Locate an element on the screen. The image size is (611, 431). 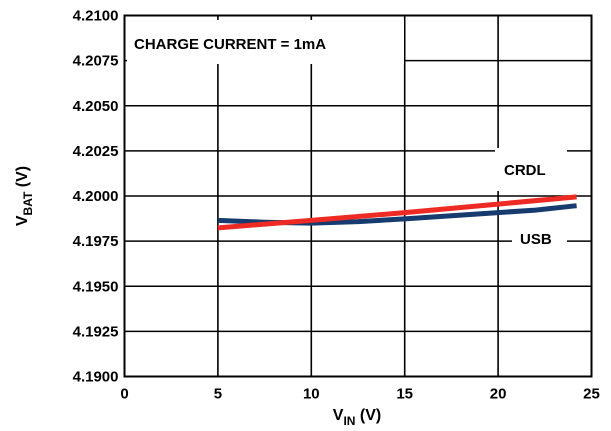
crdl-label-box is located at coordinates (531, 169).